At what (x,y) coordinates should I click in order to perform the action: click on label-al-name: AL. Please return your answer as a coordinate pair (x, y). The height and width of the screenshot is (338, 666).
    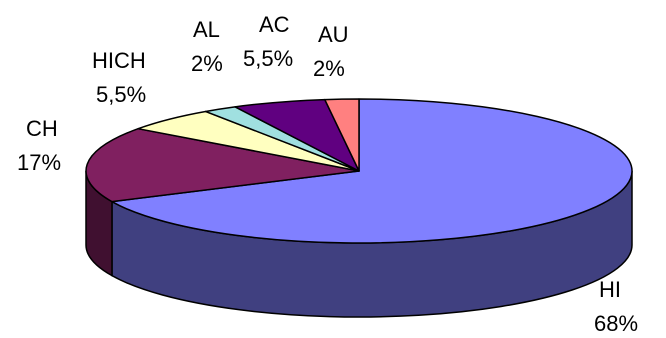
    Looking at the image, I should click on (206, 29).